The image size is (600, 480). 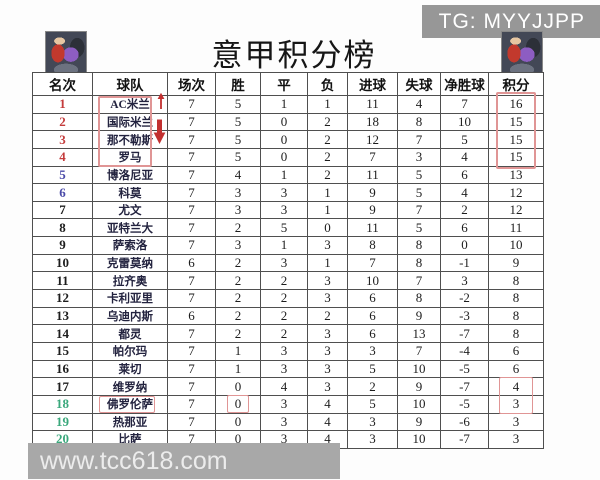 I want to click on cell-goals-for: 5, so click(x=372, y=369).